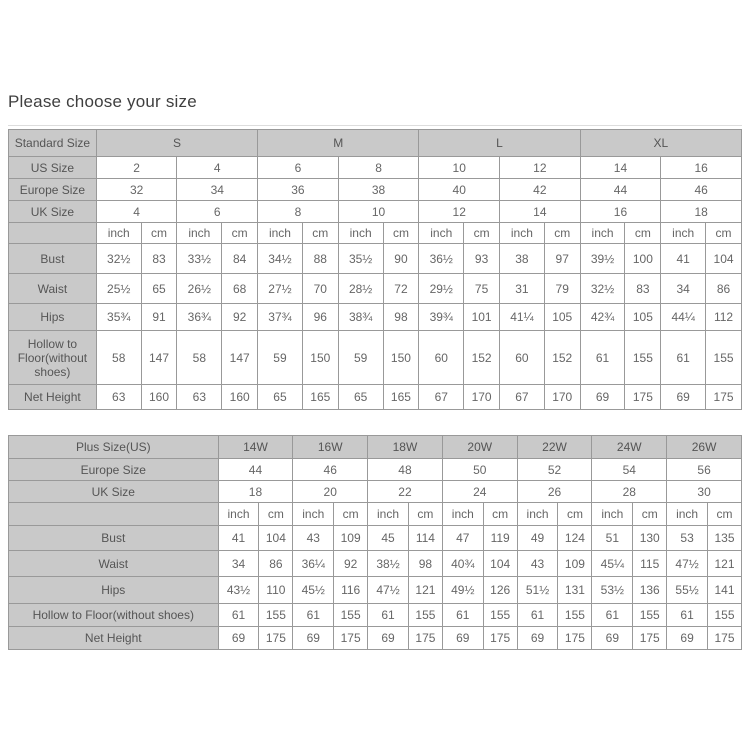  What do you see at coordinates (375, 469) in the screenshot?
I see `size-row: Europe Size 44 46 48 50 52 54 56` at bounding box center [375, 469].